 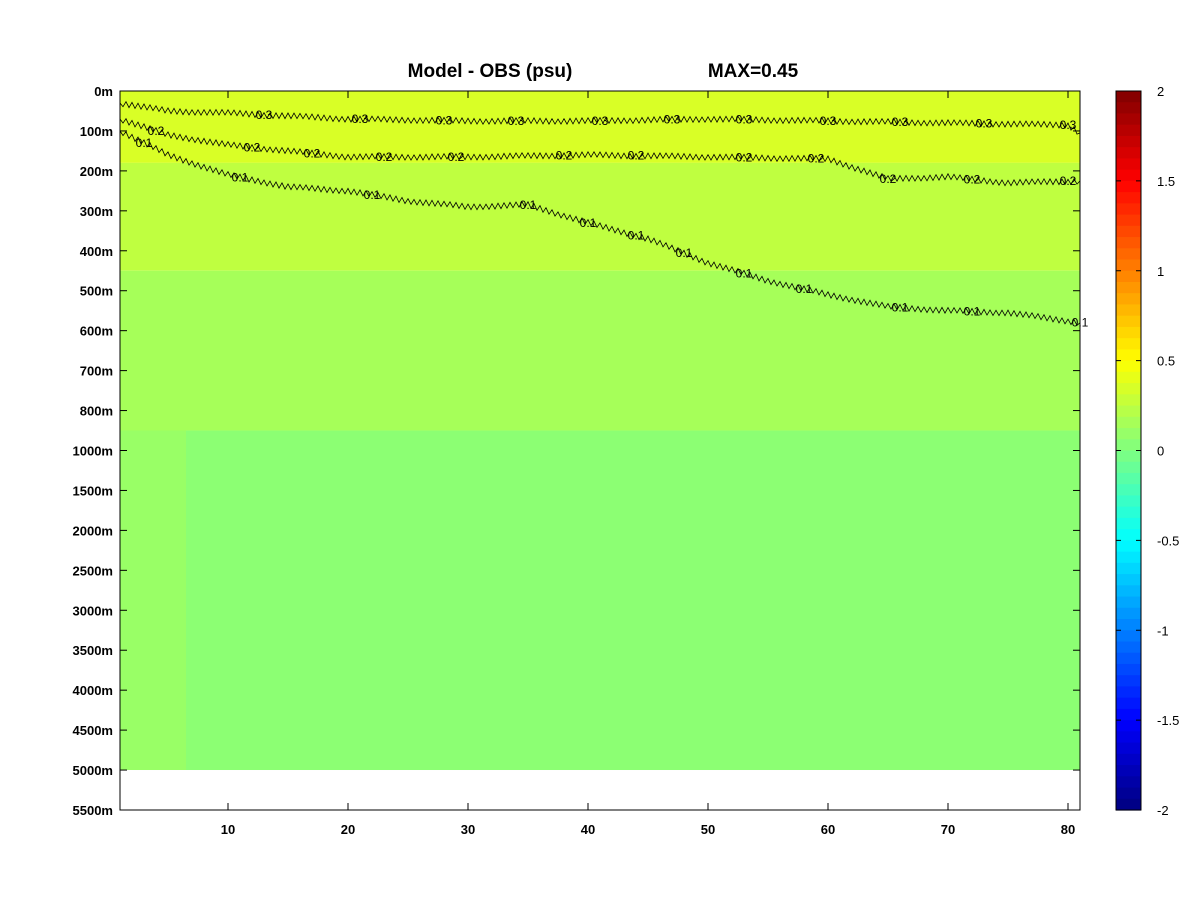 What do you see at coordinates (153, 600) in the screenshot?
I see `western-anomaly-band` at bounding box center [153, 600].